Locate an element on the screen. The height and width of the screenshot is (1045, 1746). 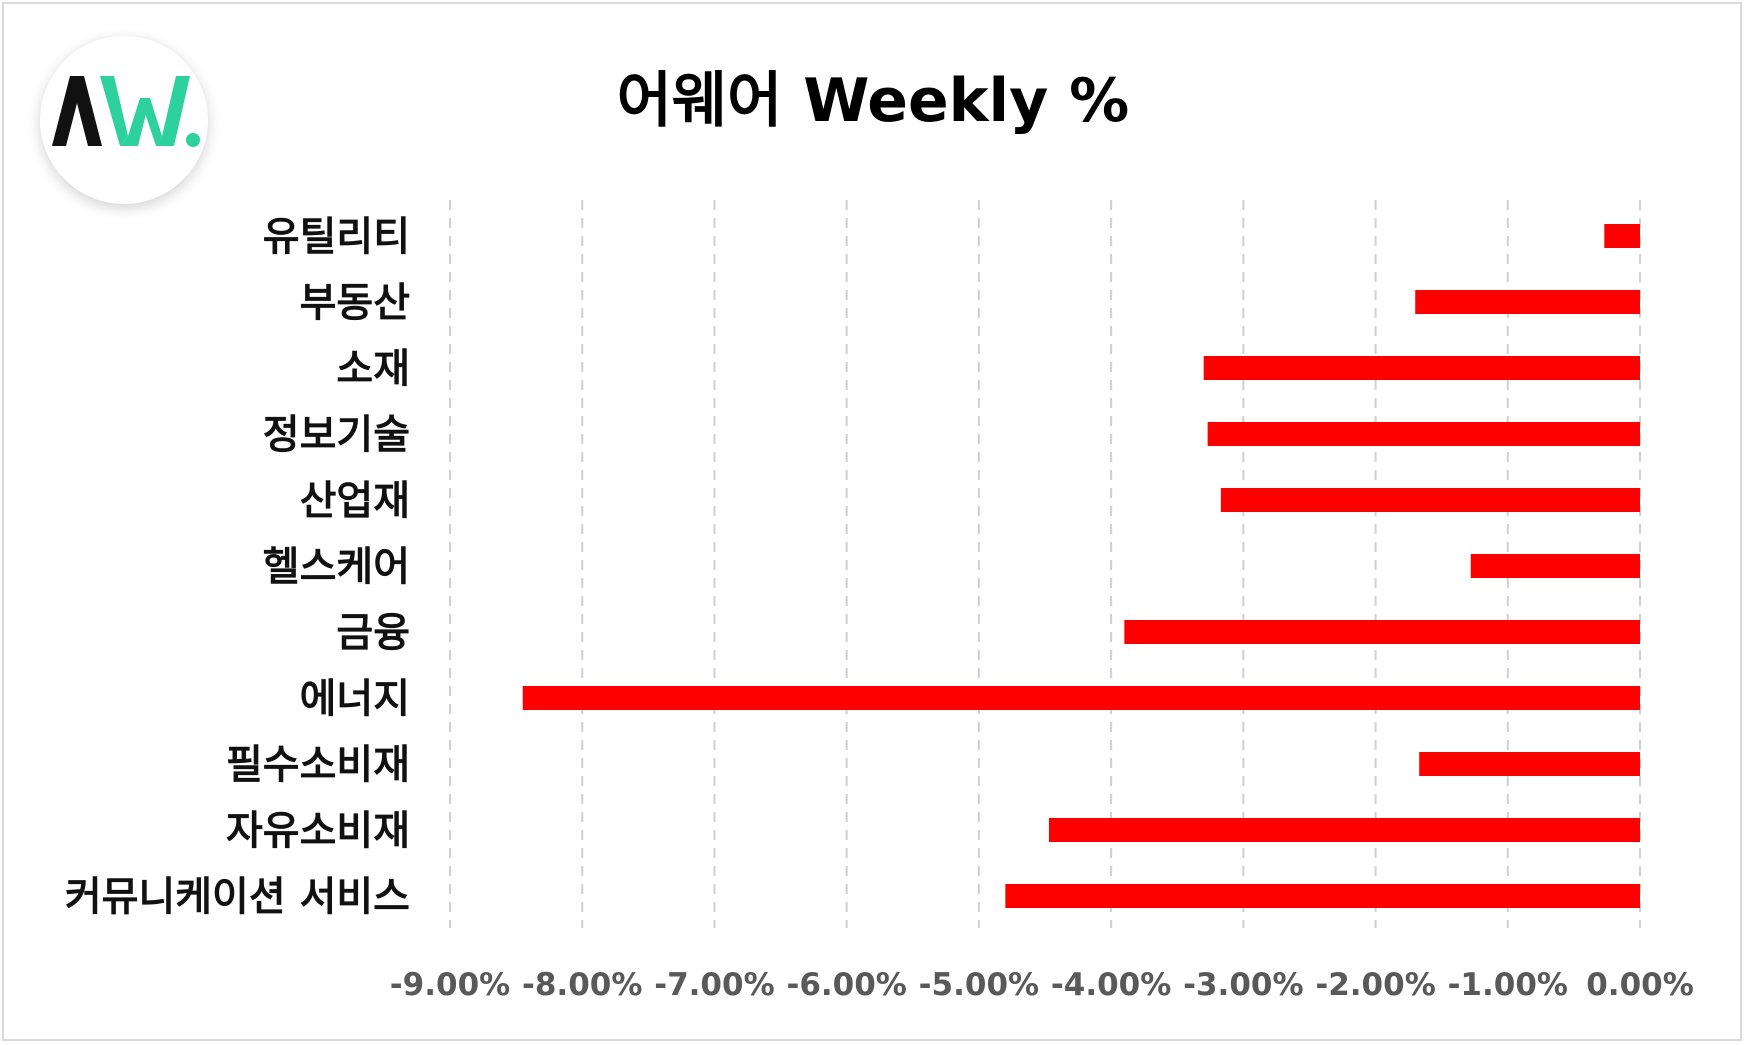
x-tick-label: -8.00% is located at coordinates (582, 985).